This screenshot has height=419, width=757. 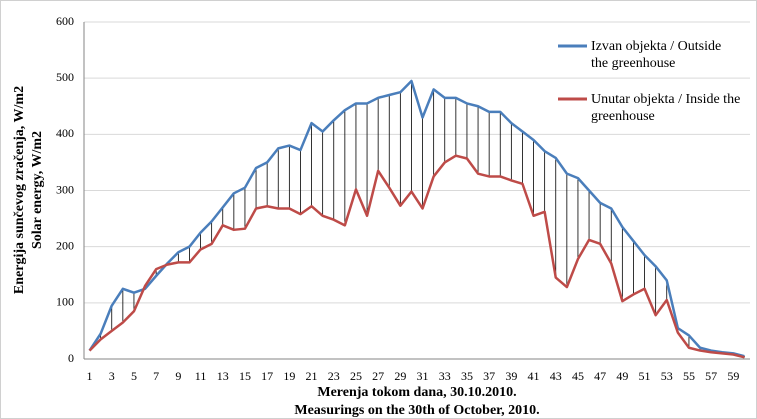 What do you see at coordinates (19, 190) in the screenshot?
I see `y-axis-title: Energija sunčevog zračenja, W/m2` at bounding box center [19, 190].